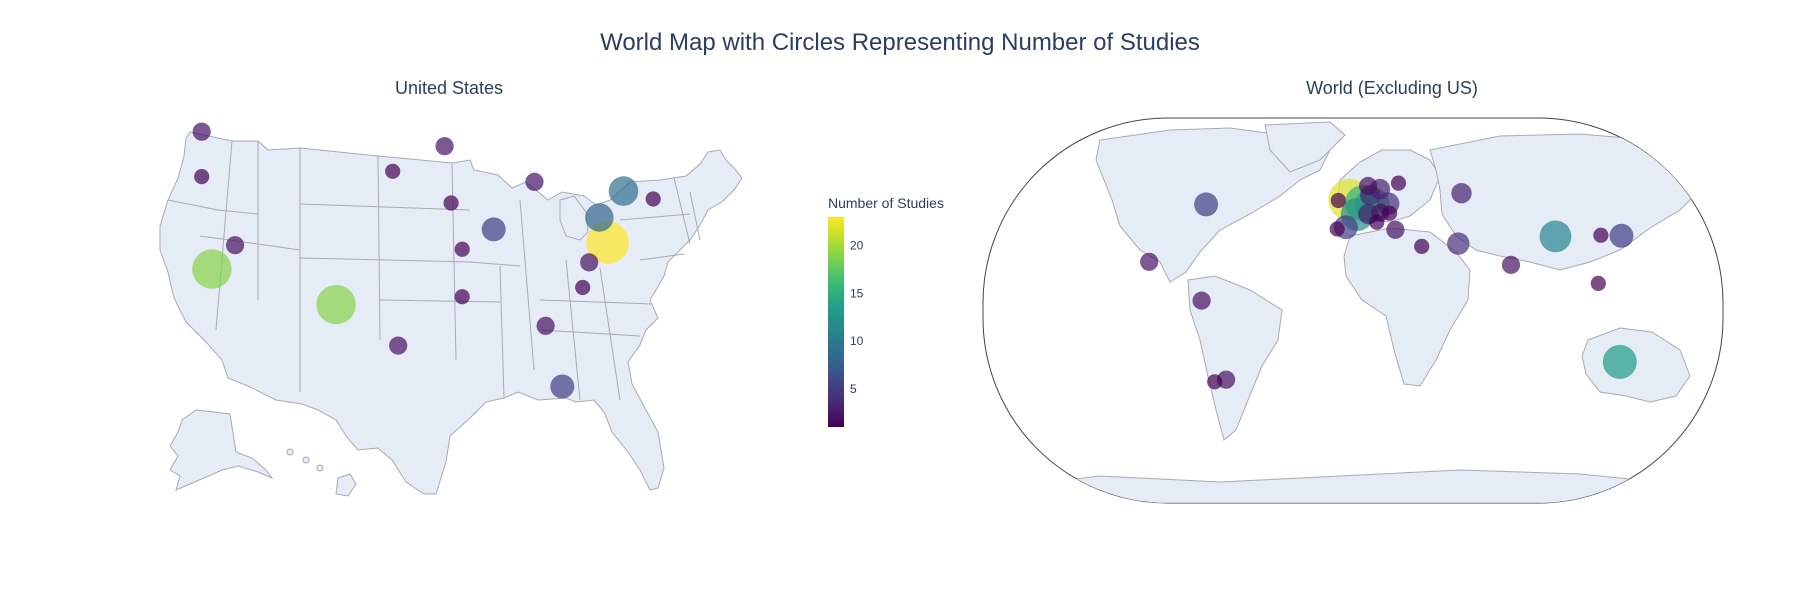 This screenshot has height=600, width=1800. Describe the element at coordinates (493, 229) in the screenshot. I see `us-point-illinois` at that location.